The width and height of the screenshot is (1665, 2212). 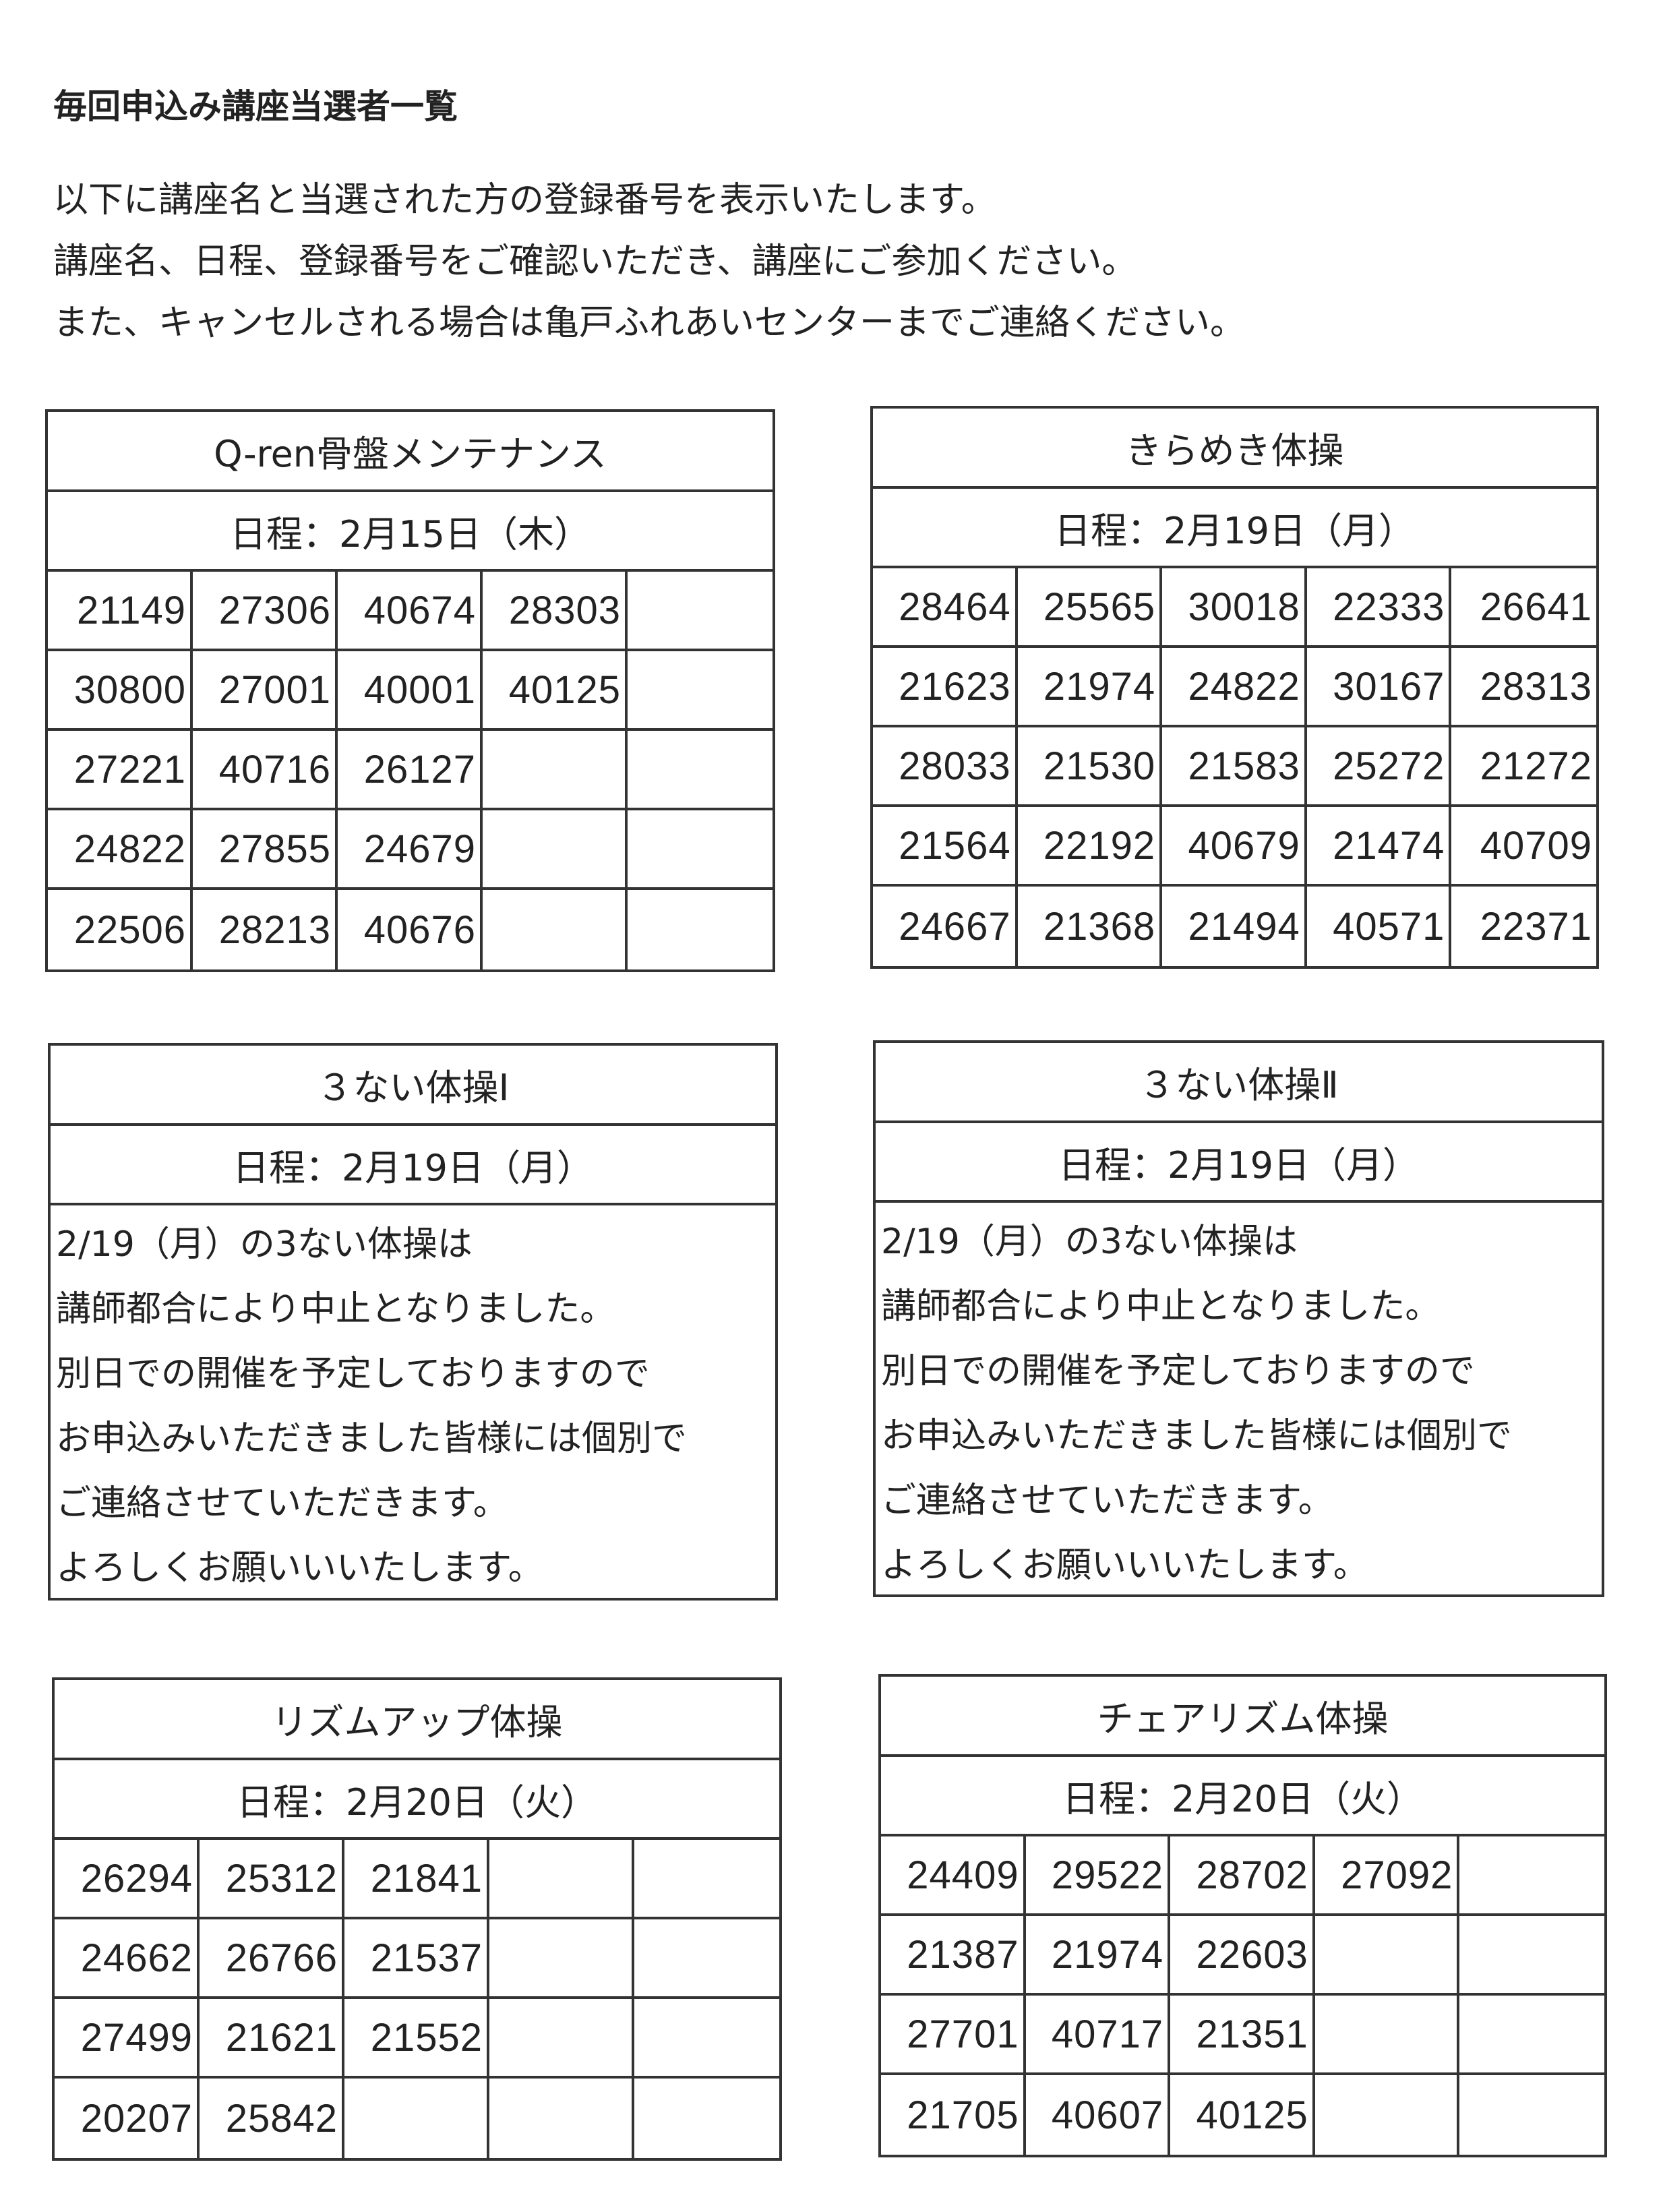 I want to click on notice-line: 講師都合により中止となりました。, so click(x=1161, y=1306).